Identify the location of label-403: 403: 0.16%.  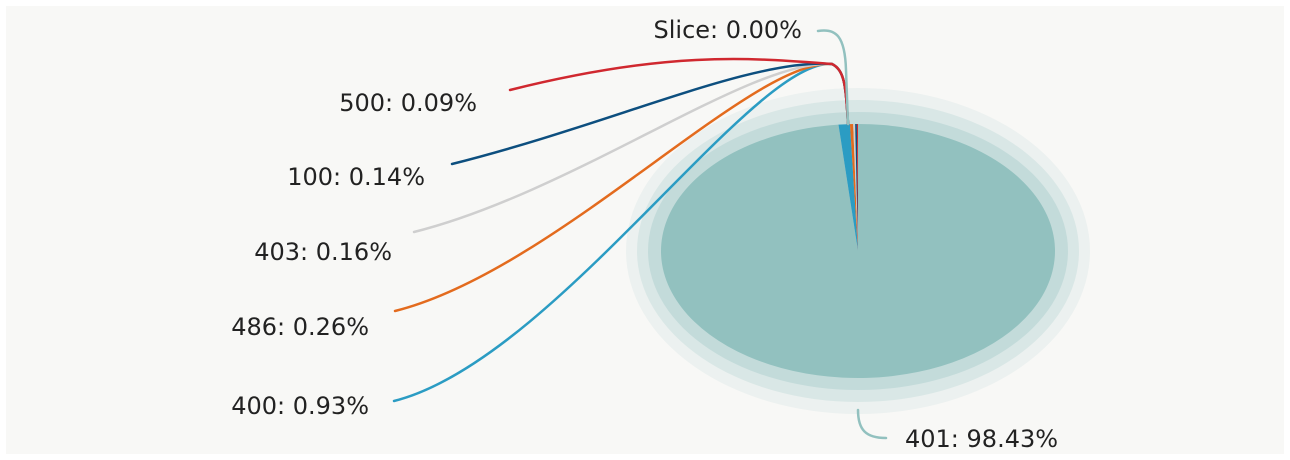
(323, 252).